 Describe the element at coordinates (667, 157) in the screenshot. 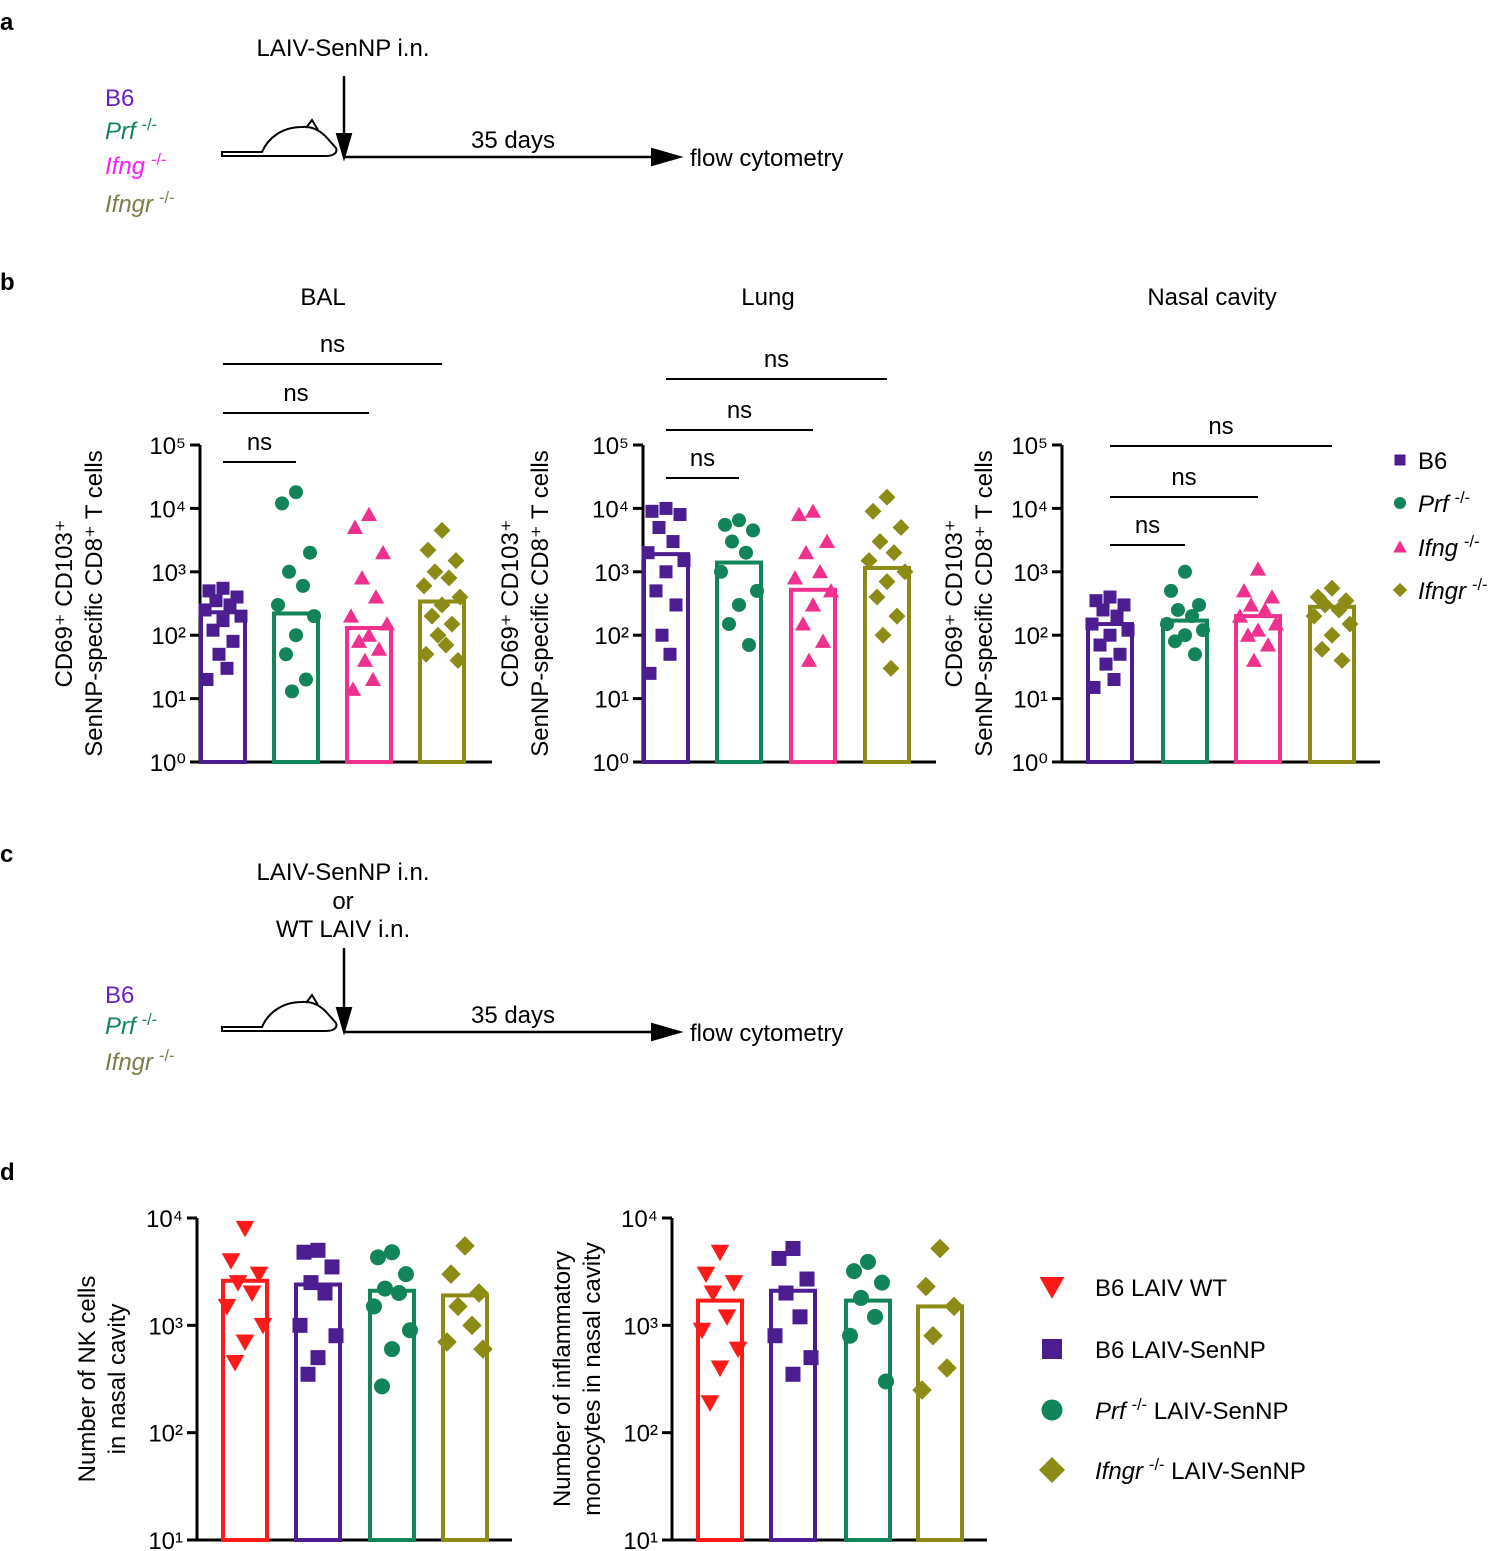

I see `arrow-head` at that location.